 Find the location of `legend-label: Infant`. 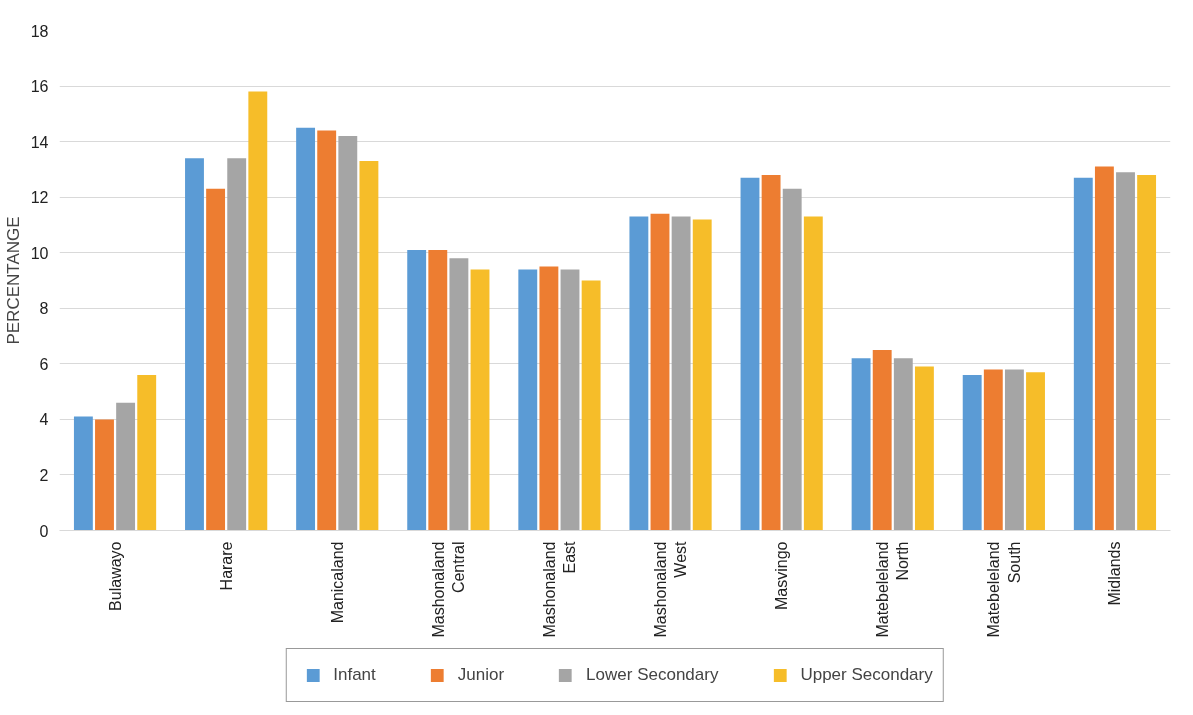

legend-label: Infant is located at coordinates (354, 675).